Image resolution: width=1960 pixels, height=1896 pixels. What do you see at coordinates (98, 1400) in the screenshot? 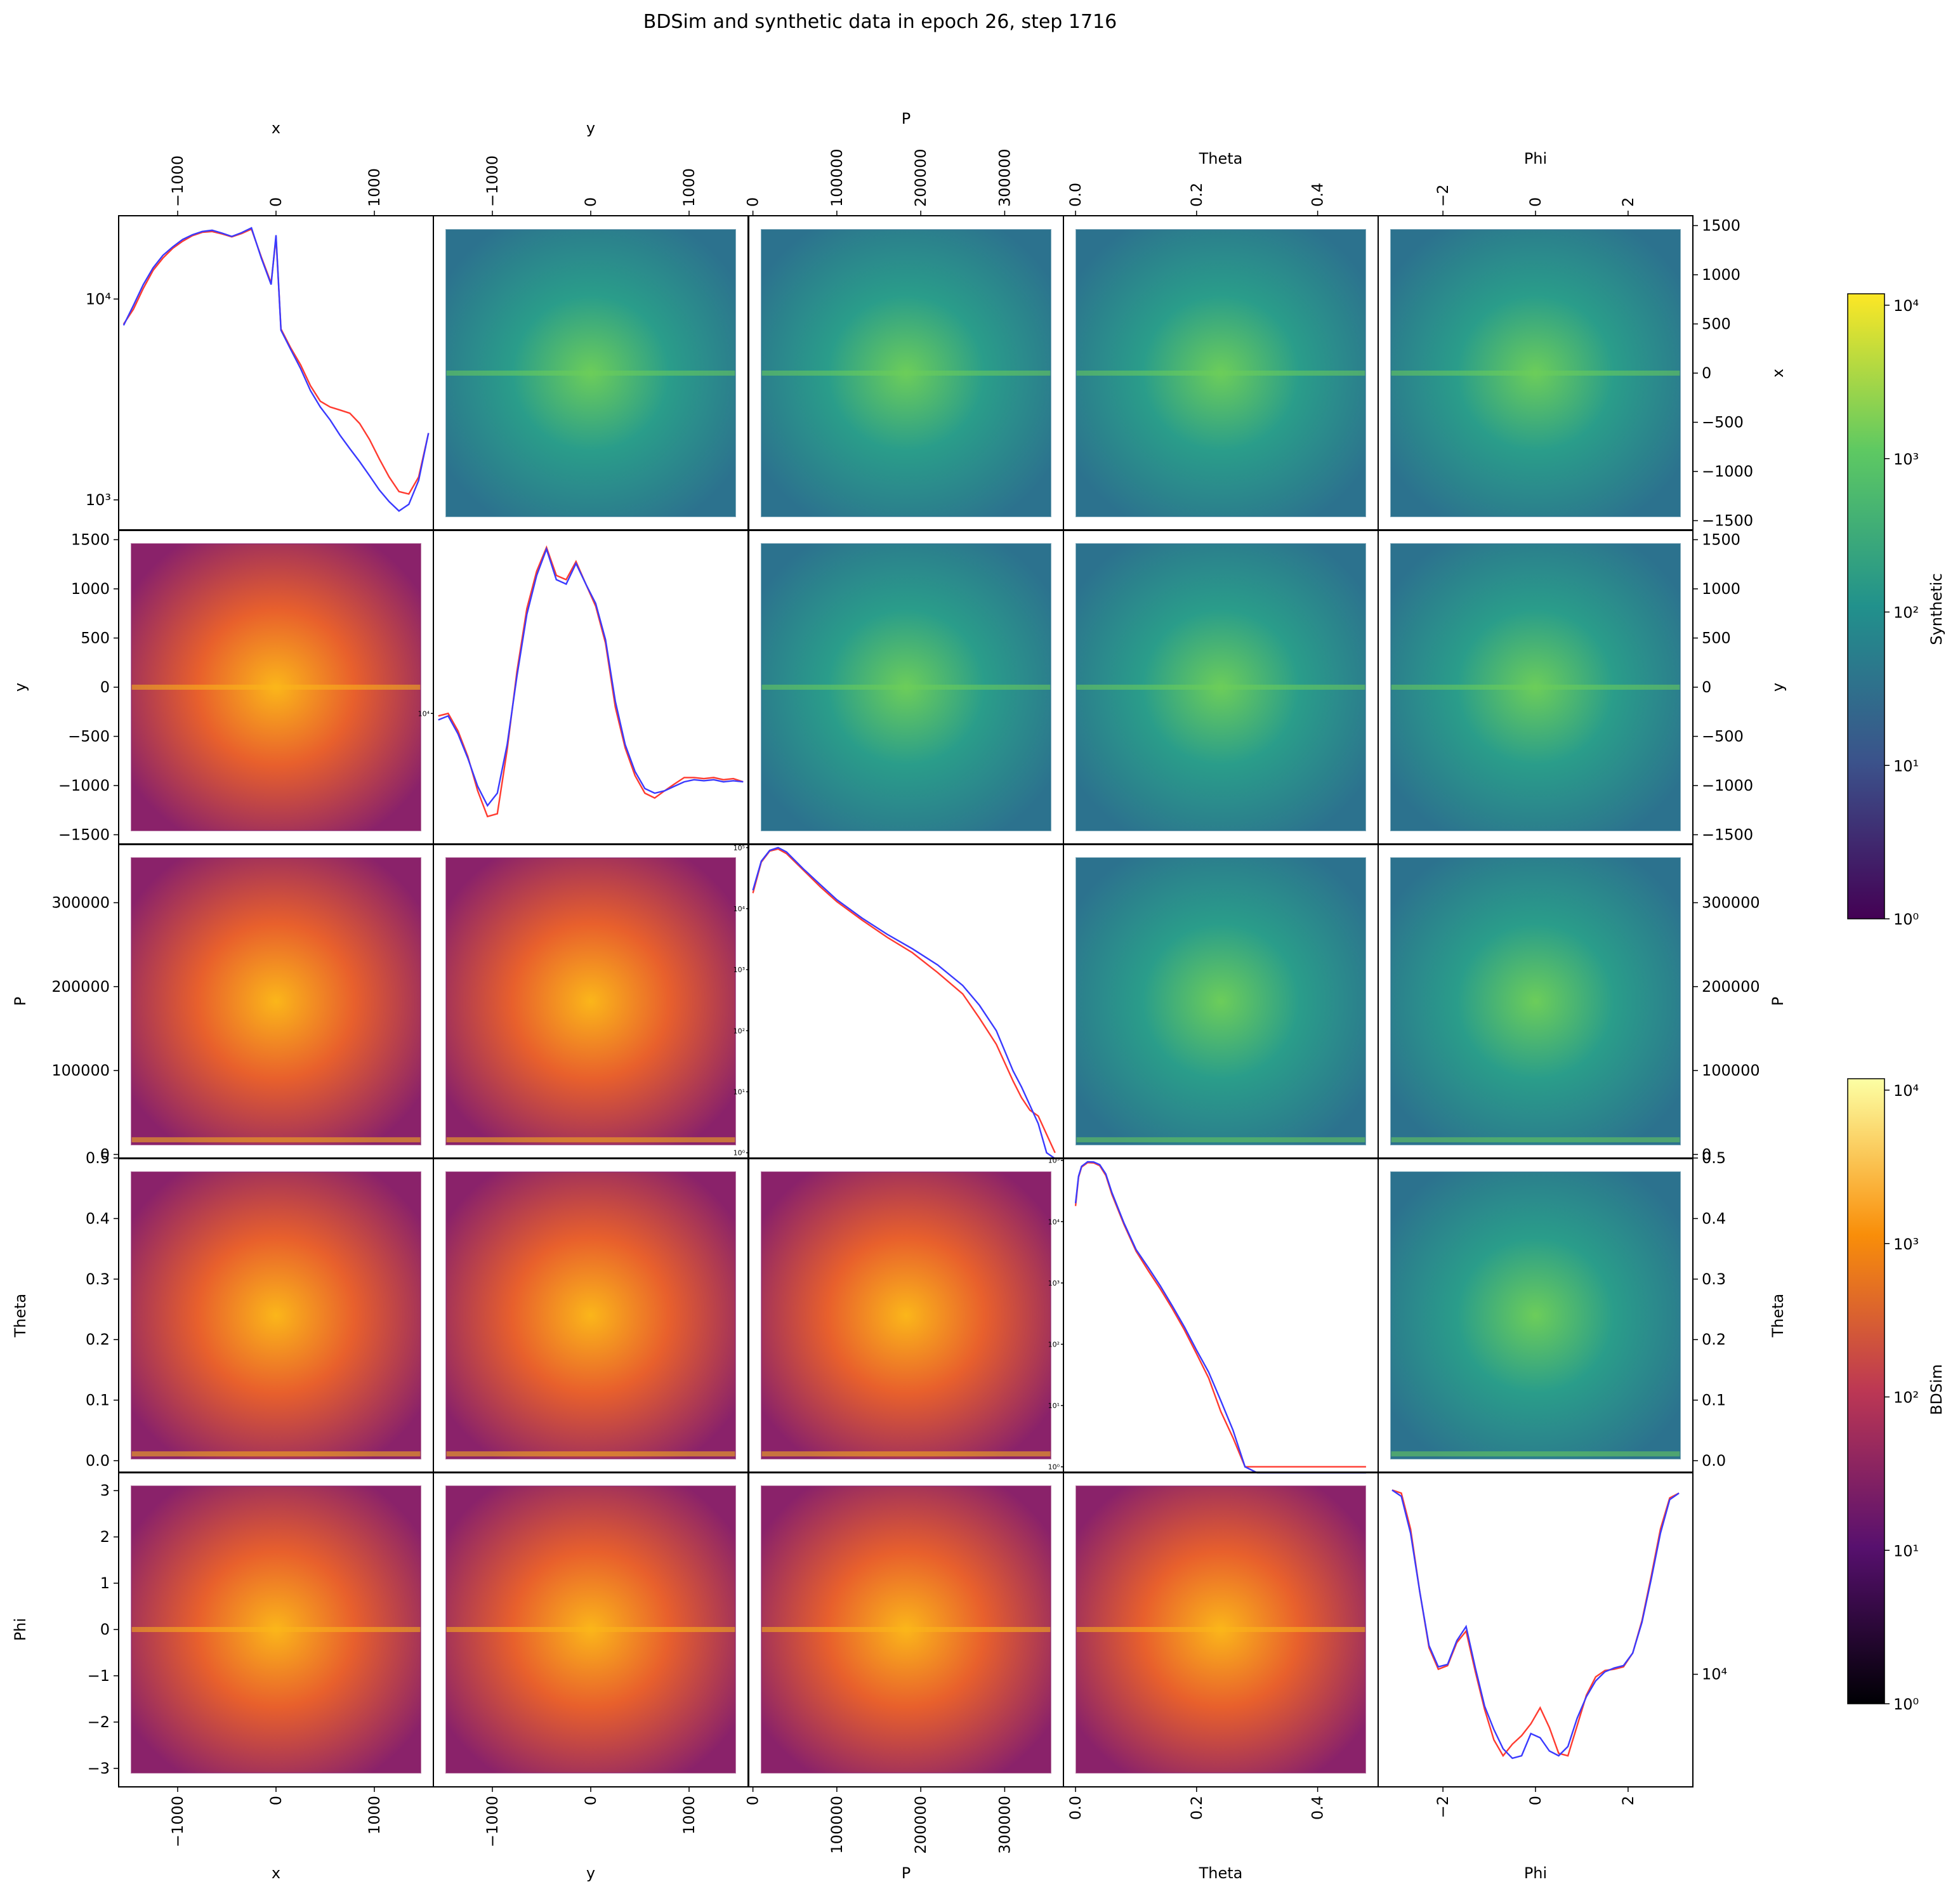
I see `left-tick-label-Theta: 0.1` at bounding box center [98, 1400].